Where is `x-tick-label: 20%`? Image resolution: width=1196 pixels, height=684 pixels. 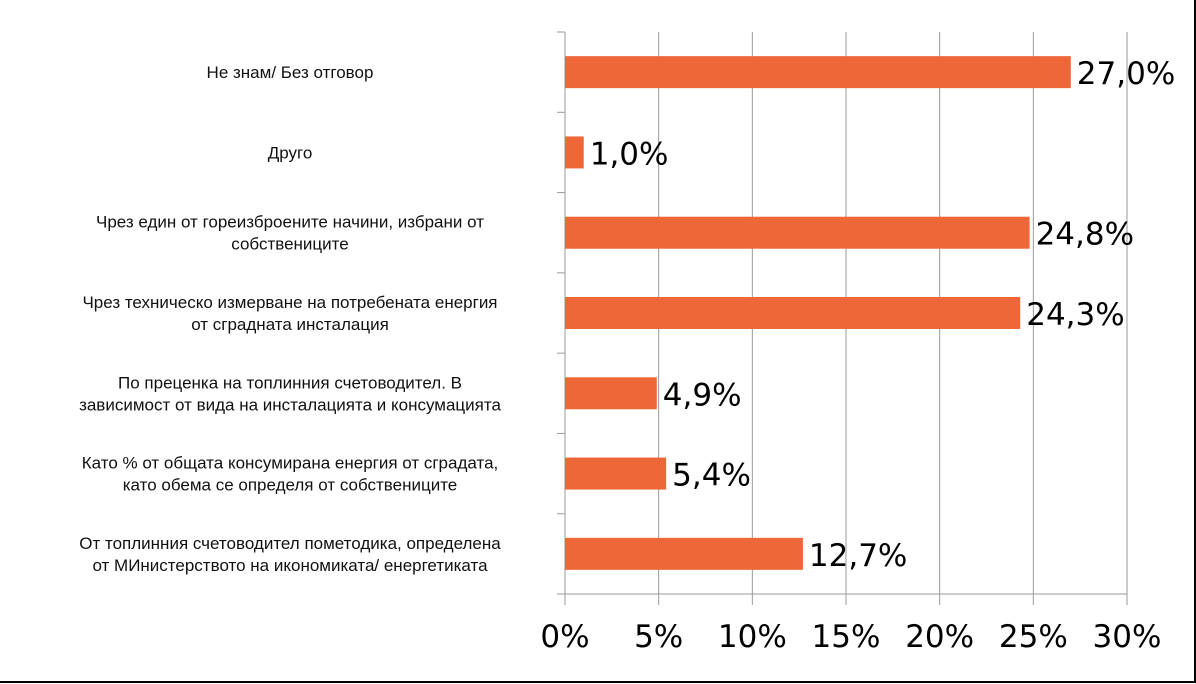 x-tick-label: 20% is located at coordinates (939, 637).